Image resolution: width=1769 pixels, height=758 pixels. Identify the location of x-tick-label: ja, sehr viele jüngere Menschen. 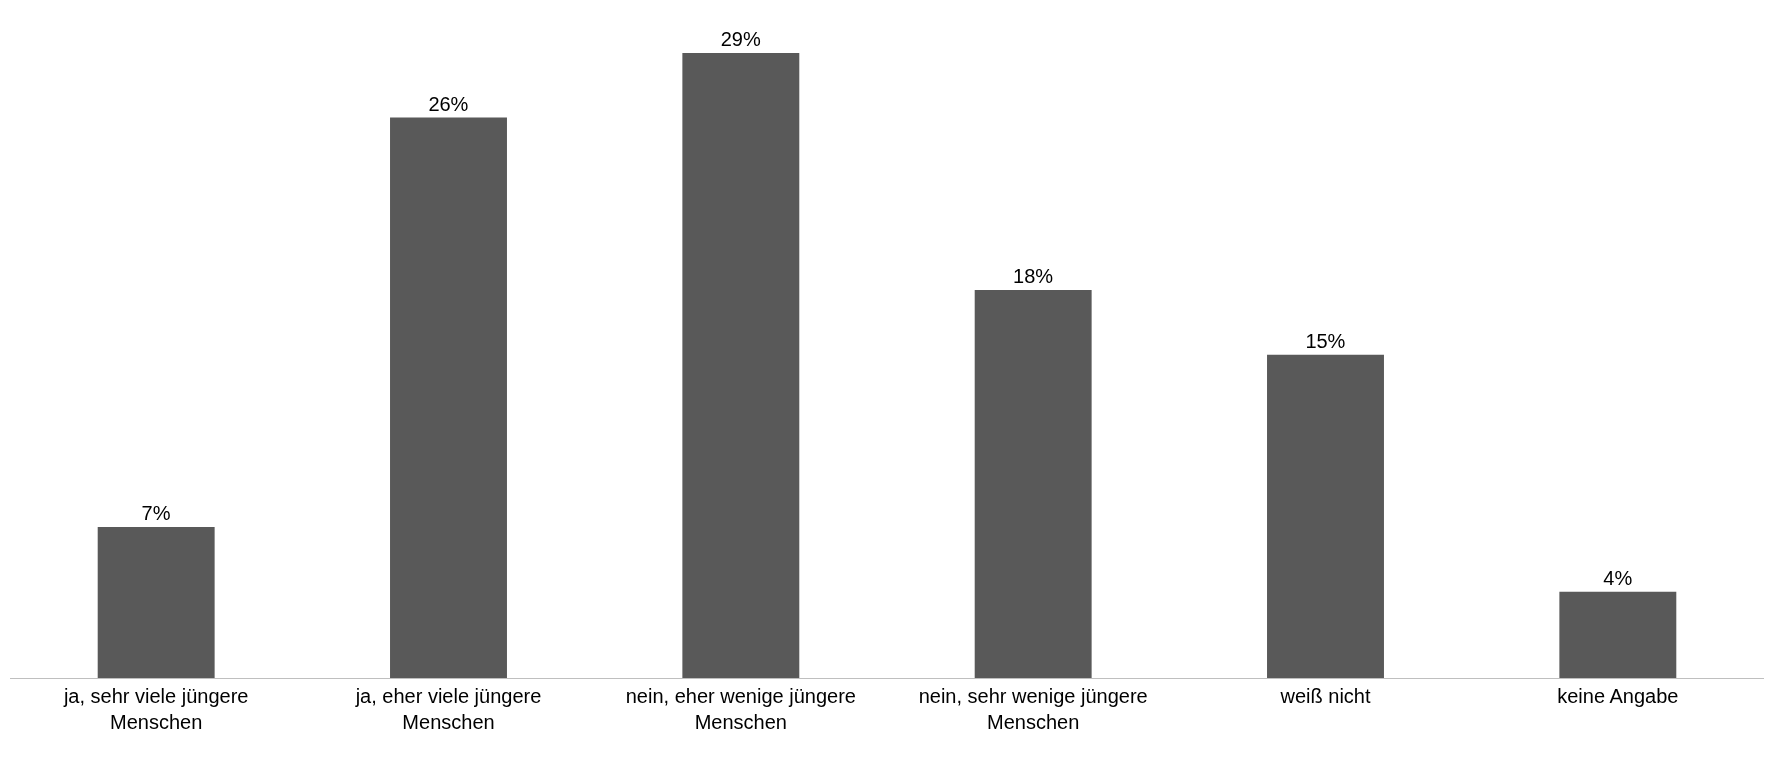
(155, 709).